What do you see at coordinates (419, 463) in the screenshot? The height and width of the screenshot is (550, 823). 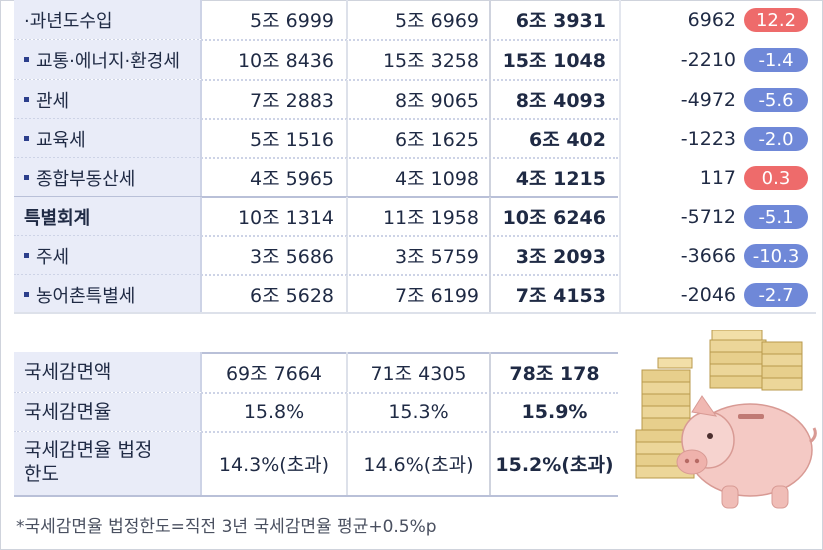 I see `value-col2: 14.6%(초과)` at bounding box center [419, 463].